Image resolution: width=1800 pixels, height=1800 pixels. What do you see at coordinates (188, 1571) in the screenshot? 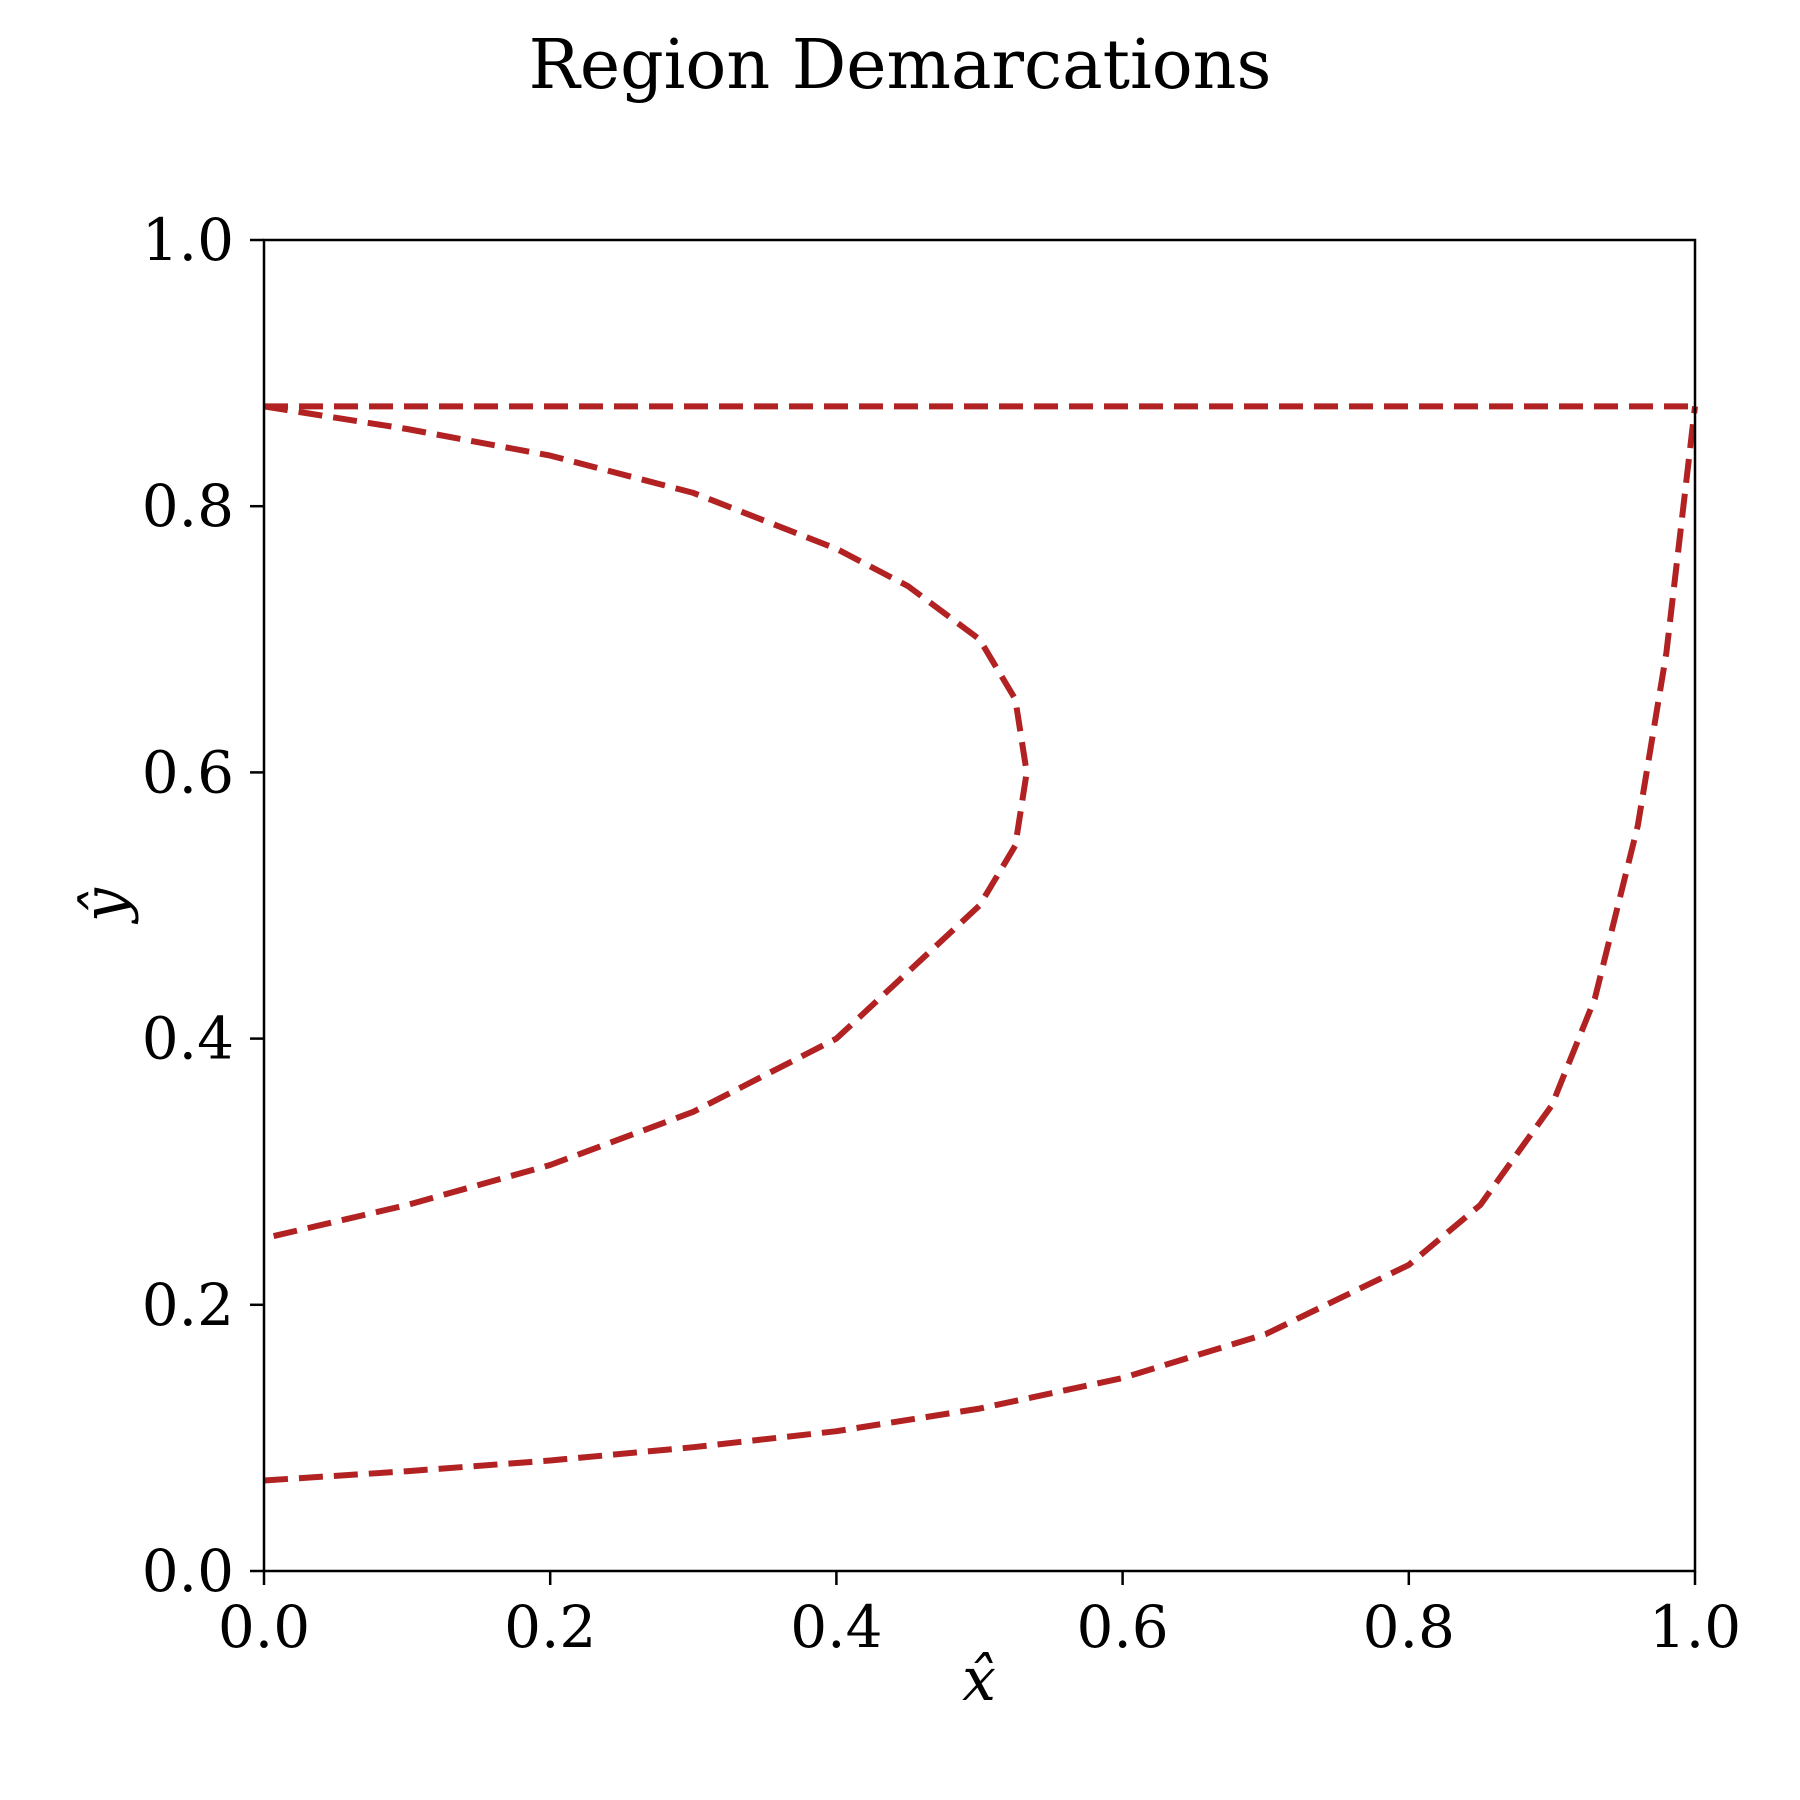
I see `y-tick-label: 0.0` at bounding box center [188, 1571].